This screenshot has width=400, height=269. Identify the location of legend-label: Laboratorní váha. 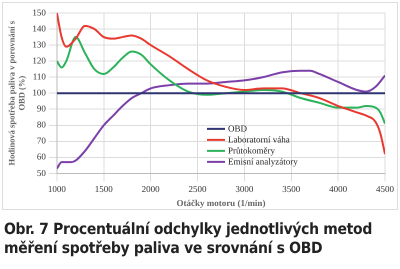
(259, 139).